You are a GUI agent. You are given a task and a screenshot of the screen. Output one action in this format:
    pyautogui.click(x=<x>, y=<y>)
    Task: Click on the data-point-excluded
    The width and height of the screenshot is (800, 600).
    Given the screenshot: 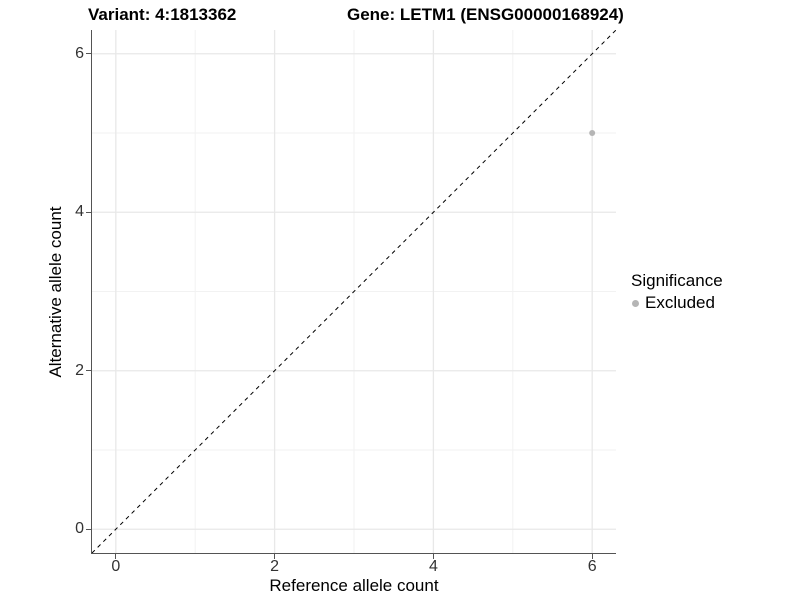 What is the action you would take?
    pyautogui.click(x=592, y=133)
    